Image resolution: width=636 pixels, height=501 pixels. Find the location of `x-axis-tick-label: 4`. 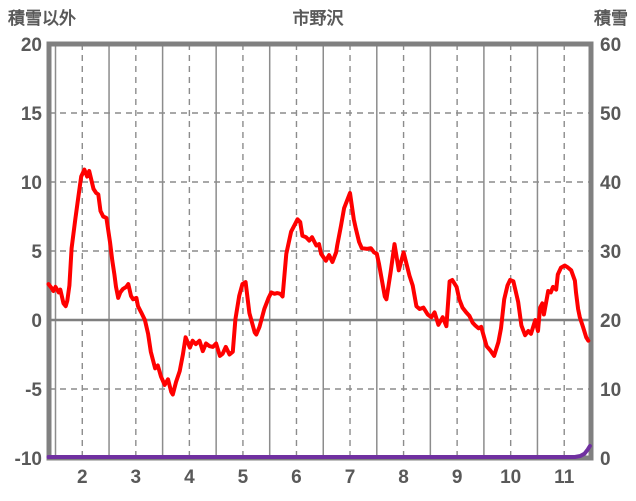

x-axis-tick-label: 4 is located at coordinates (189, 477).